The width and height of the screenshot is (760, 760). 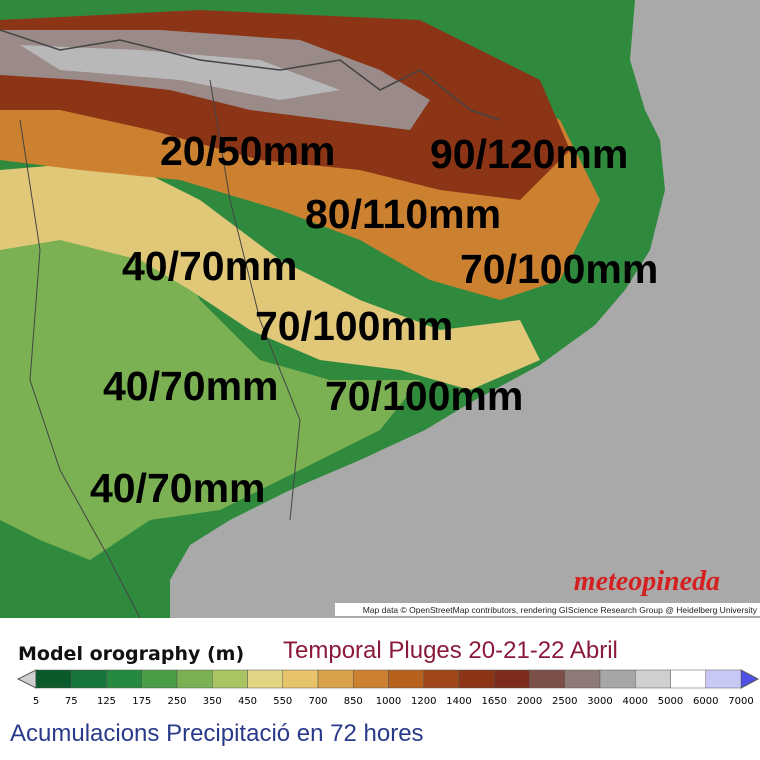 What do you see at coordinates (247, 701) in the screenshot?
I see `colorbar-tick-label: 450` at bounding box center [247, 701].